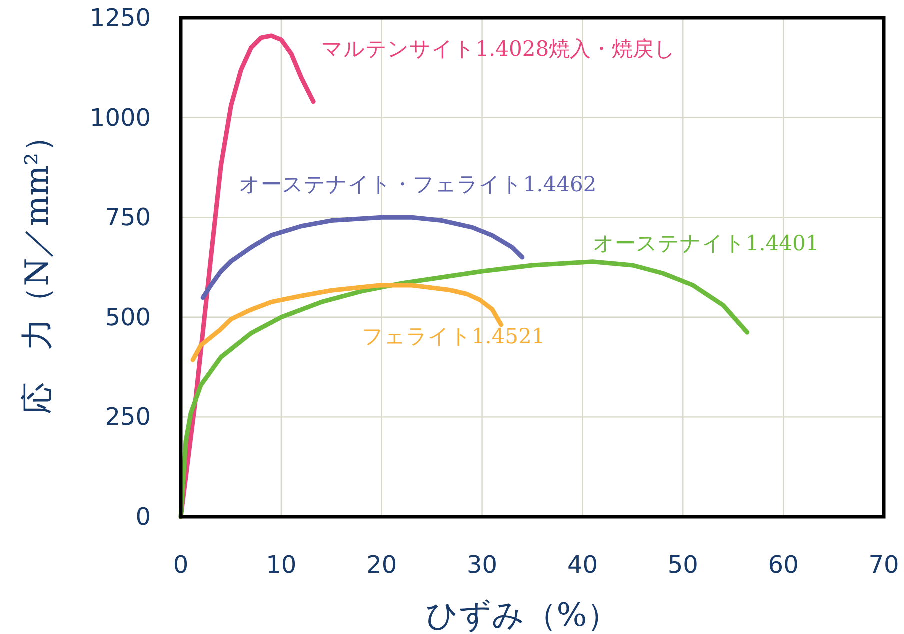 Image resolution: width=904 pixels, height=634 pixels. I want to click on series-label: マルテンサイト1.4028焼入・焼戻し, so click(499, 48).